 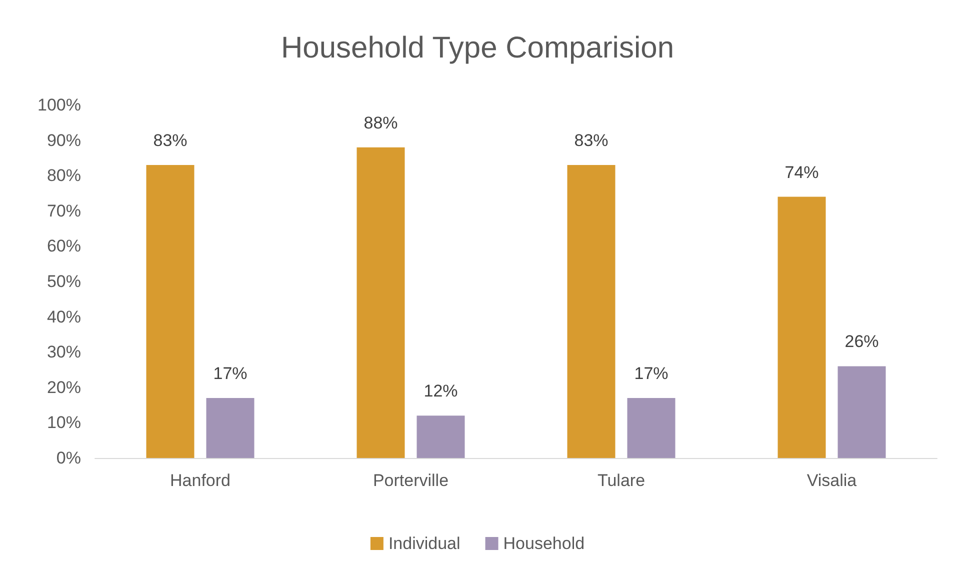 What do you see at coordinates (381, 122) in the screenshot?
I see `data-label: 88%` at bounding box center [381, 122].